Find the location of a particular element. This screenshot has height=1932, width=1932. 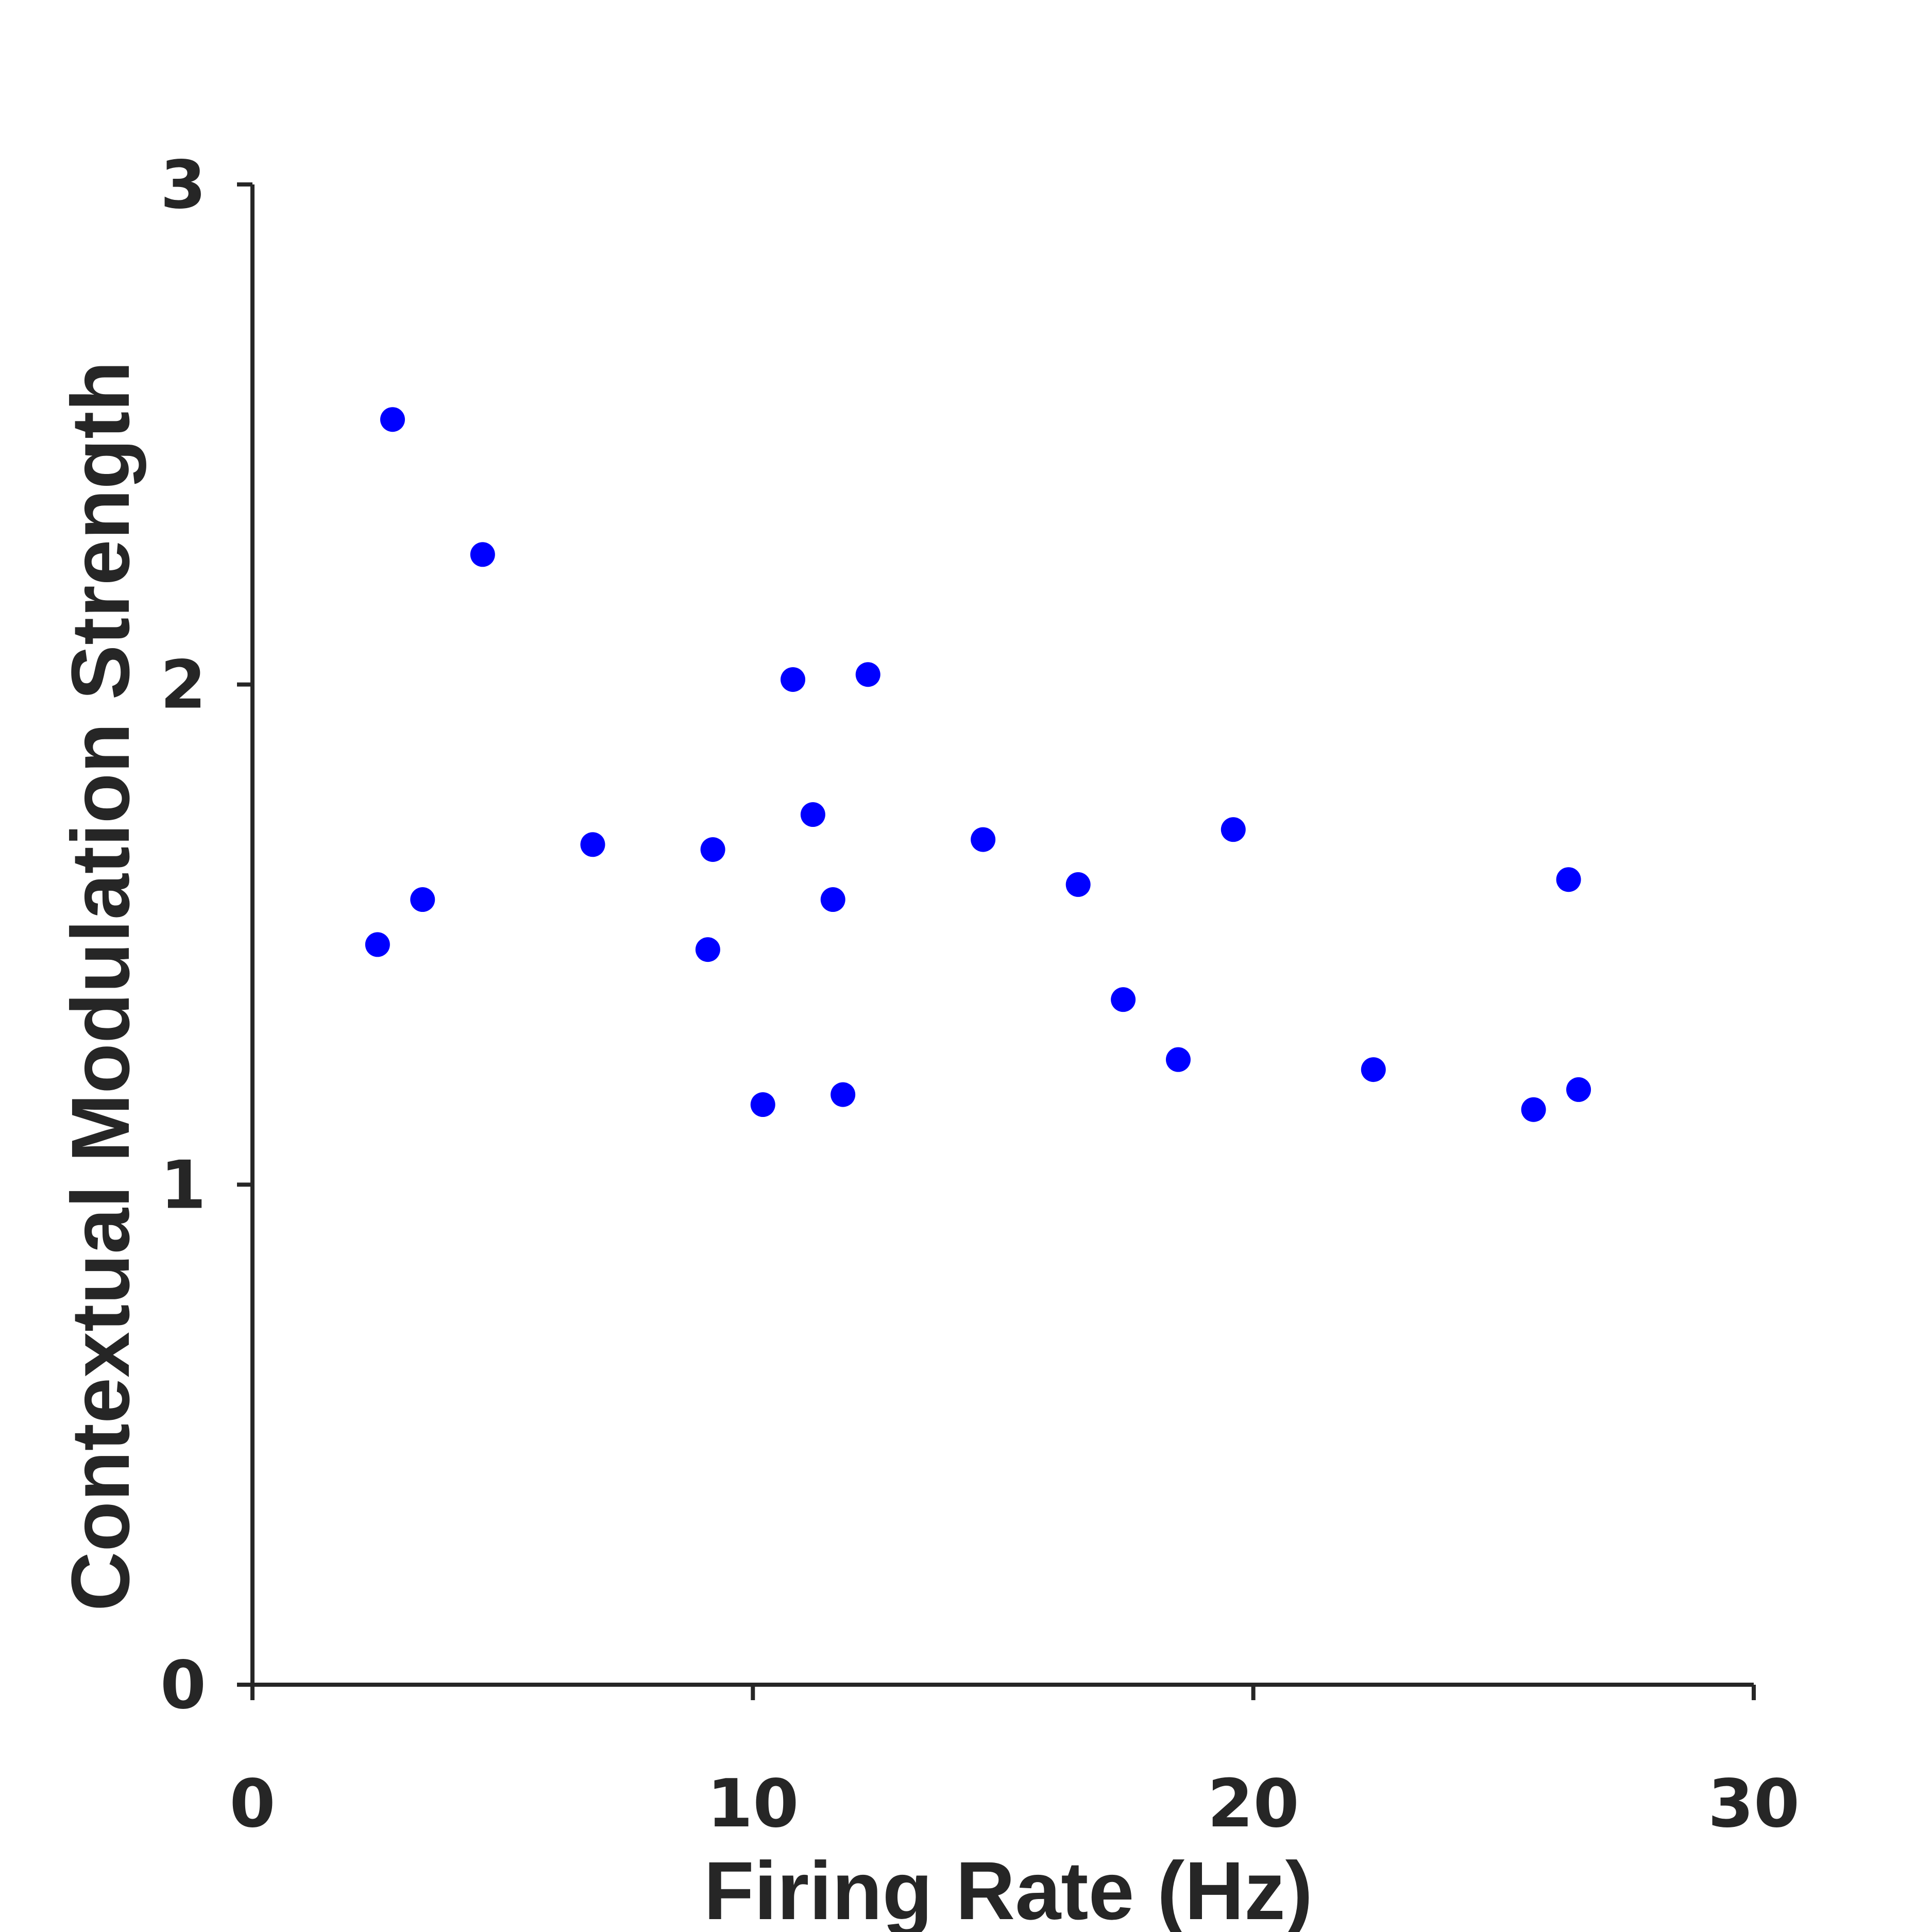

y-tick-label: 0 is located at coordinates (183, 1685).